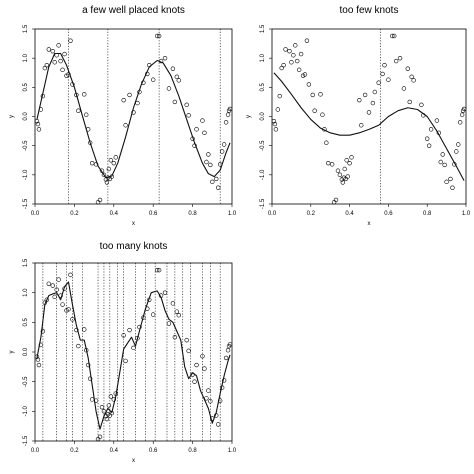 This screenshot has height=474, width=474. What do you see at coordinates (263, 57) in the screenshot?
I see `y-tick-label: 1.0` at bounding box center [263, 57].